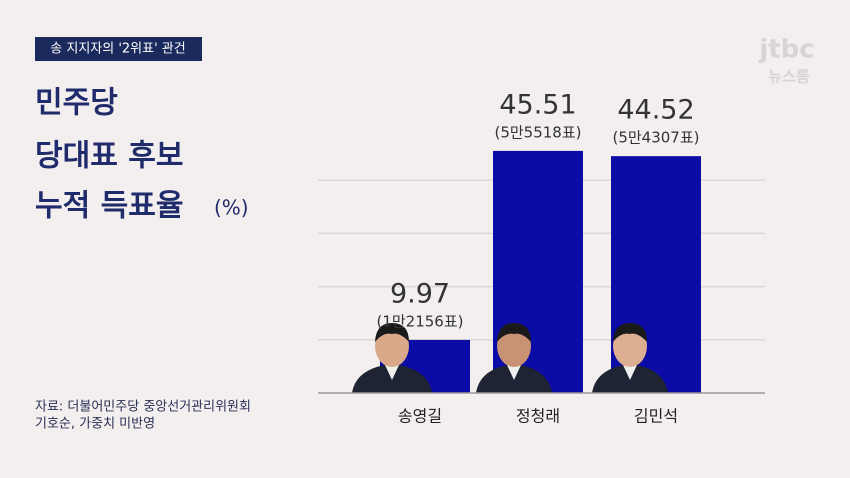  What do you see at coordinates (109, 156) in the screenshot?
I see `title-line: 당대표 후보` at bounding box center [109, 156].